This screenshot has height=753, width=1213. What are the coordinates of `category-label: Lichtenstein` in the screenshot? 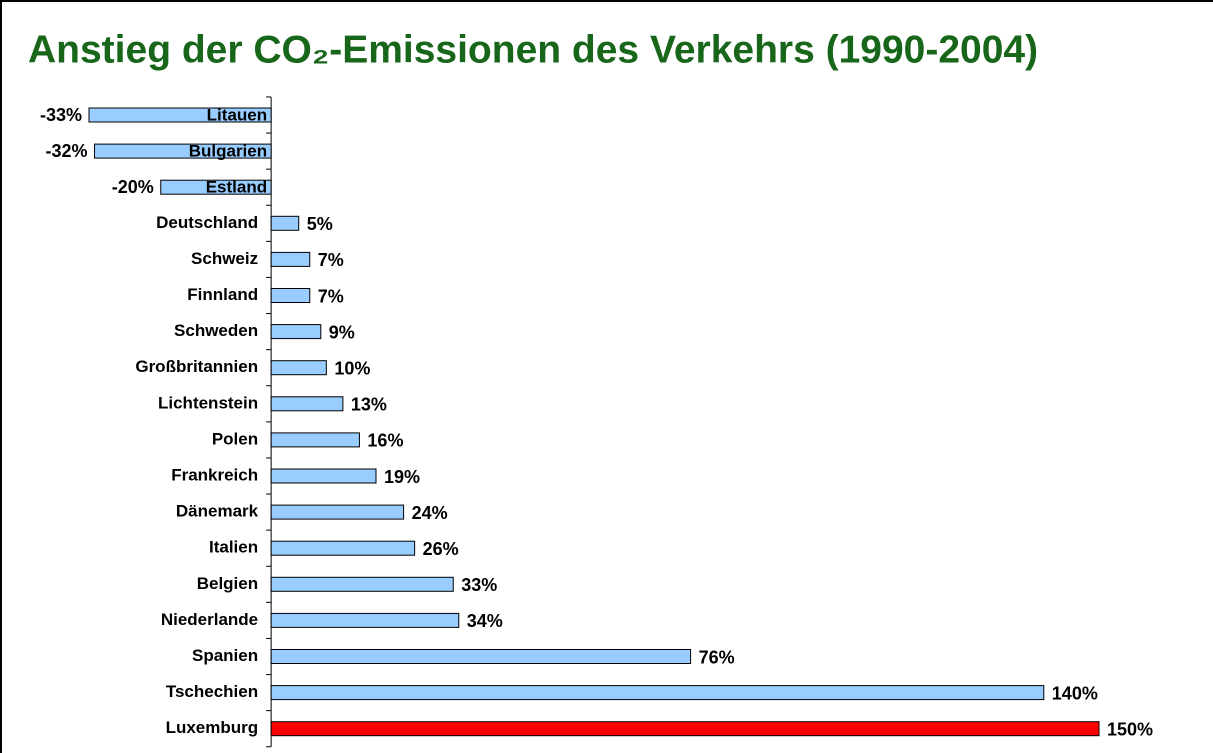 It's located at (208, 402).